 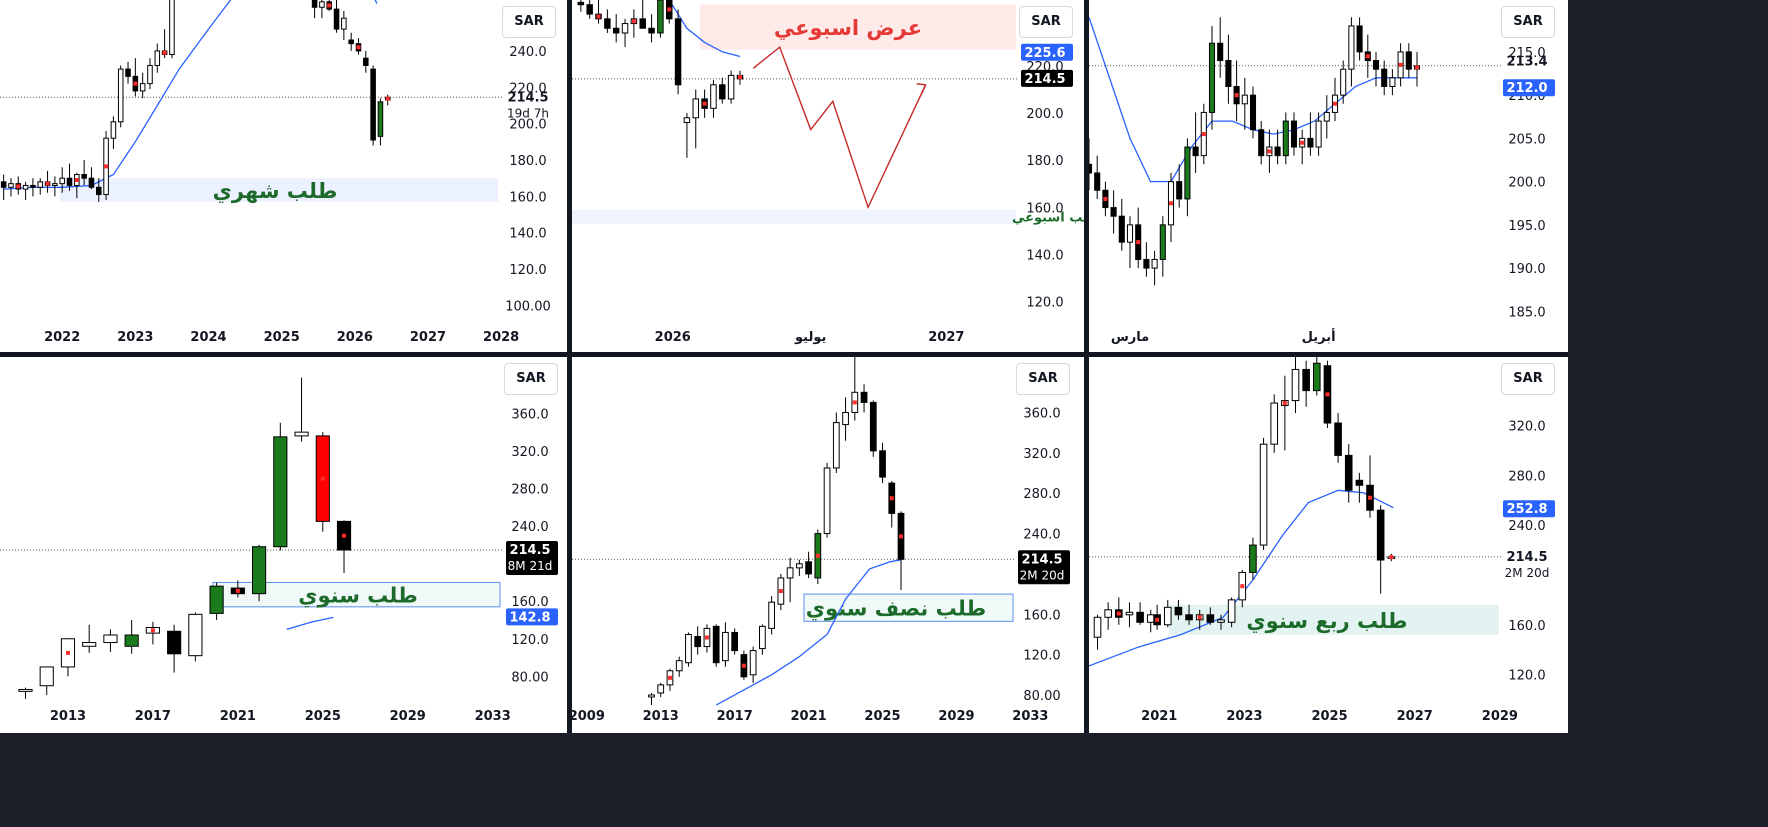 What do you see at coordinates (1529, 88) in the screenshot?
I see `ma-price-tag: 212.0` at bounding box center [1529, 88].